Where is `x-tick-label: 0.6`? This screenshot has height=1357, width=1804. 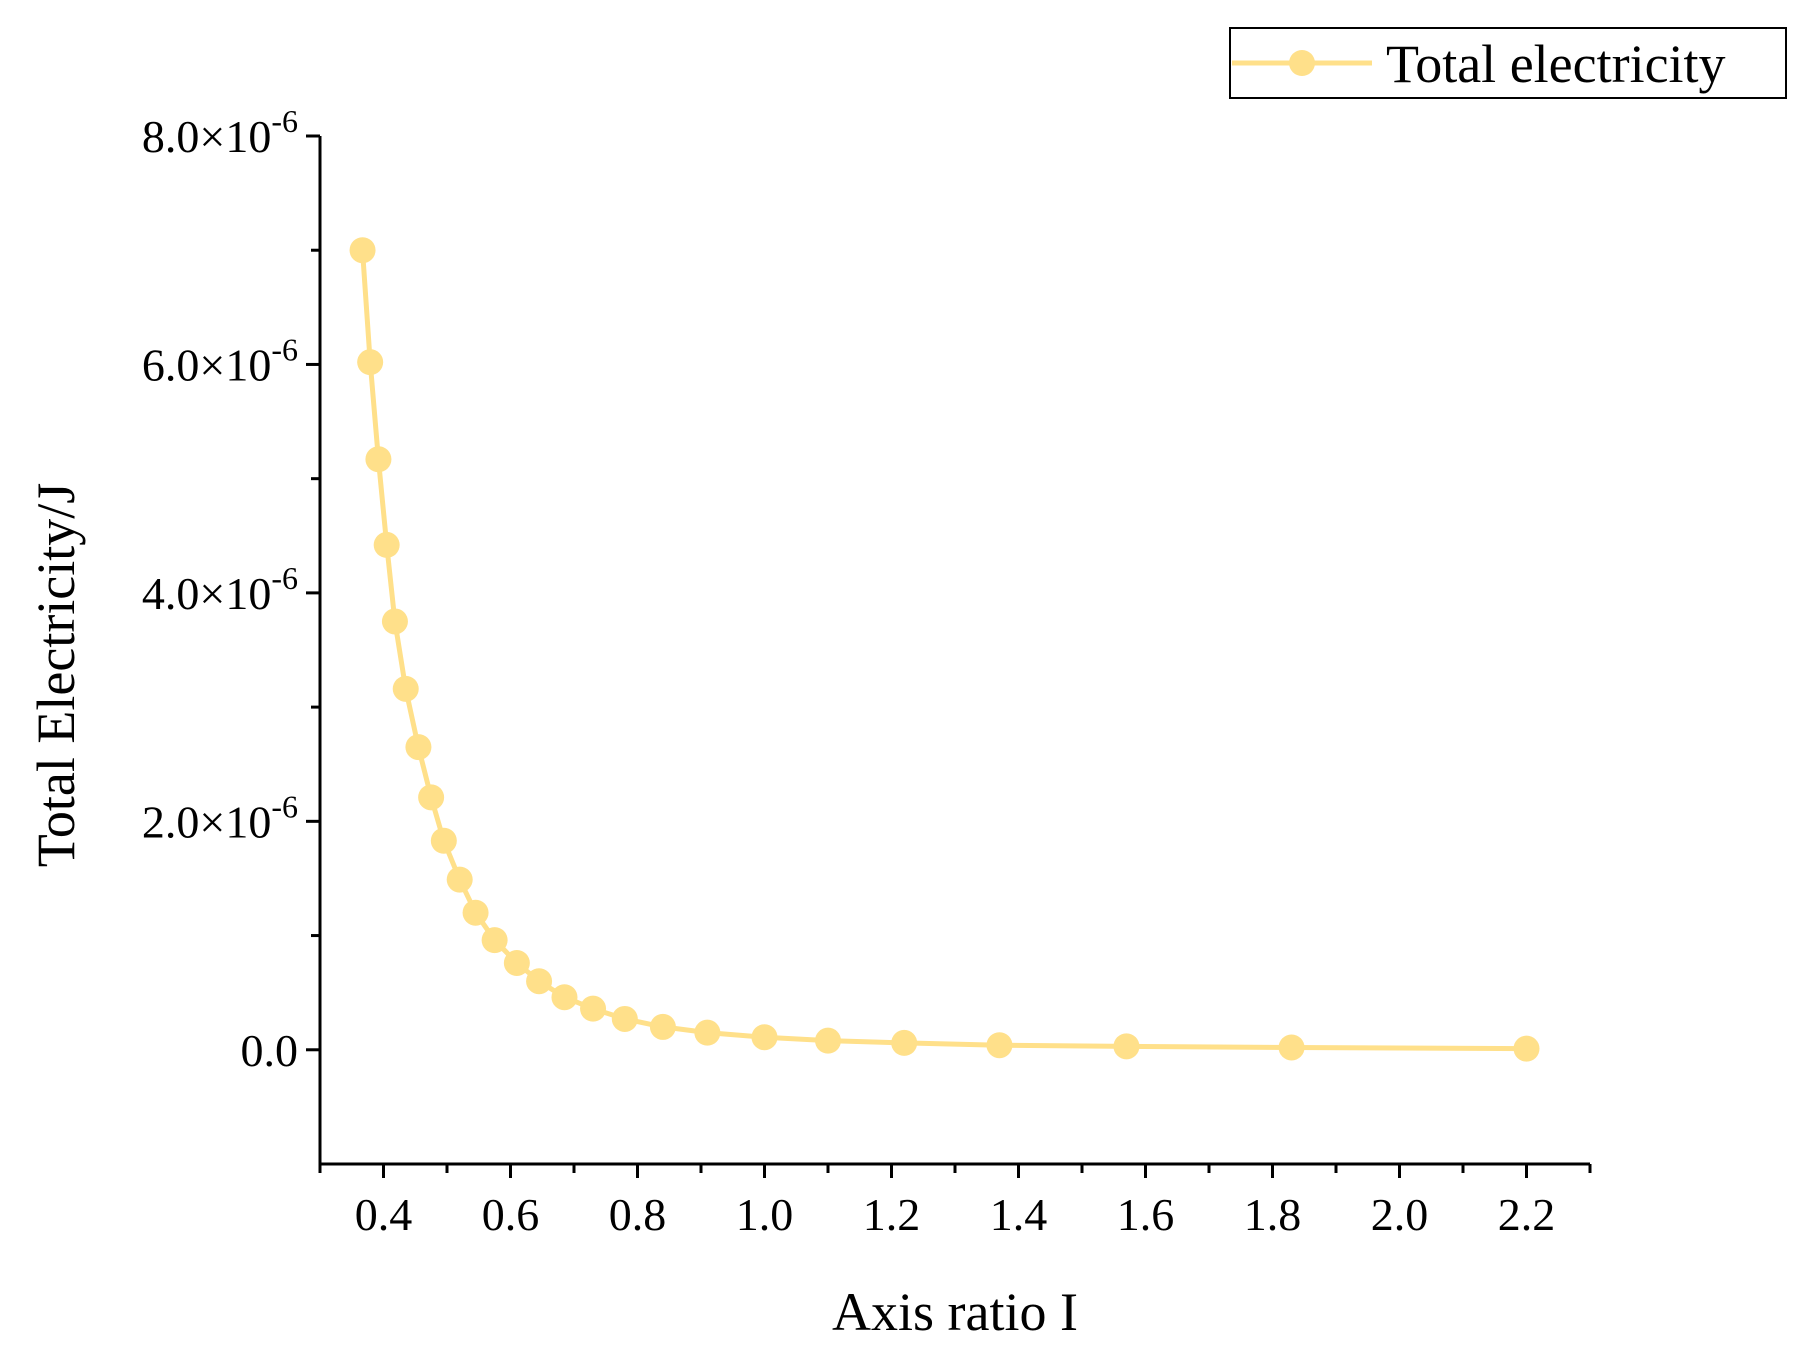
x-tick-label: 0.6 is located at coordinates (511, 1214).